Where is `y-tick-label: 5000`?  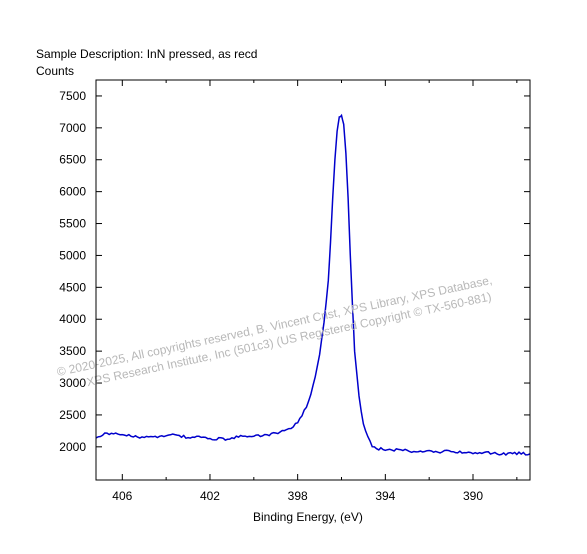 y-tick-label: 5000 is located at coordinates (72, 255).